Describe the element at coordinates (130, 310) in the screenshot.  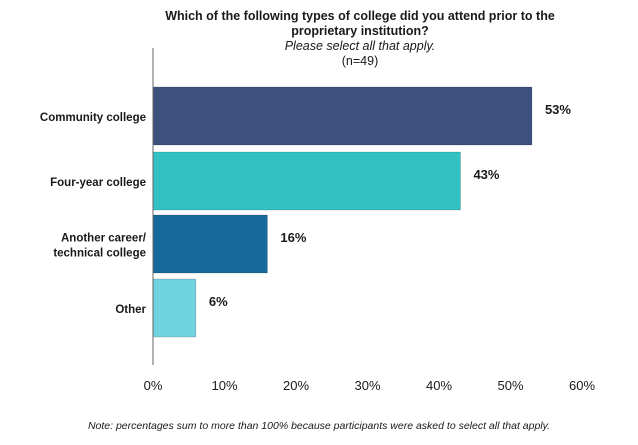
I see `category-label: Other` at that location.